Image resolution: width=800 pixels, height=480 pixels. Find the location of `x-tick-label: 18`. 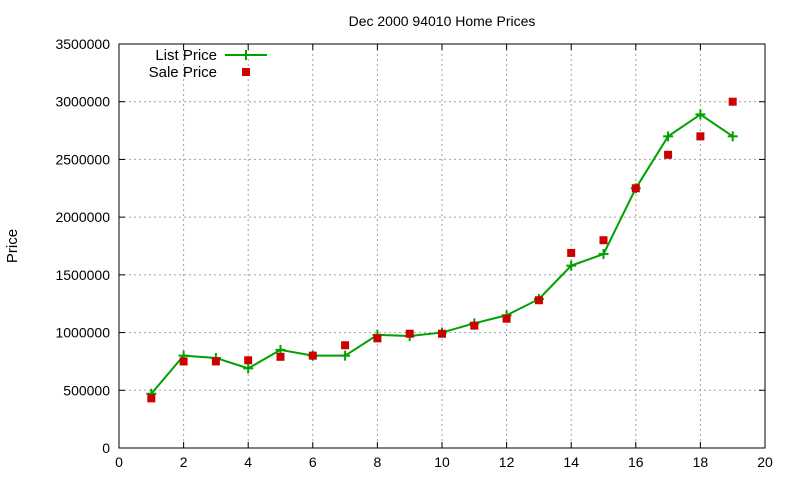

x-tick-label: 18 is located at coordinates (701, 462).